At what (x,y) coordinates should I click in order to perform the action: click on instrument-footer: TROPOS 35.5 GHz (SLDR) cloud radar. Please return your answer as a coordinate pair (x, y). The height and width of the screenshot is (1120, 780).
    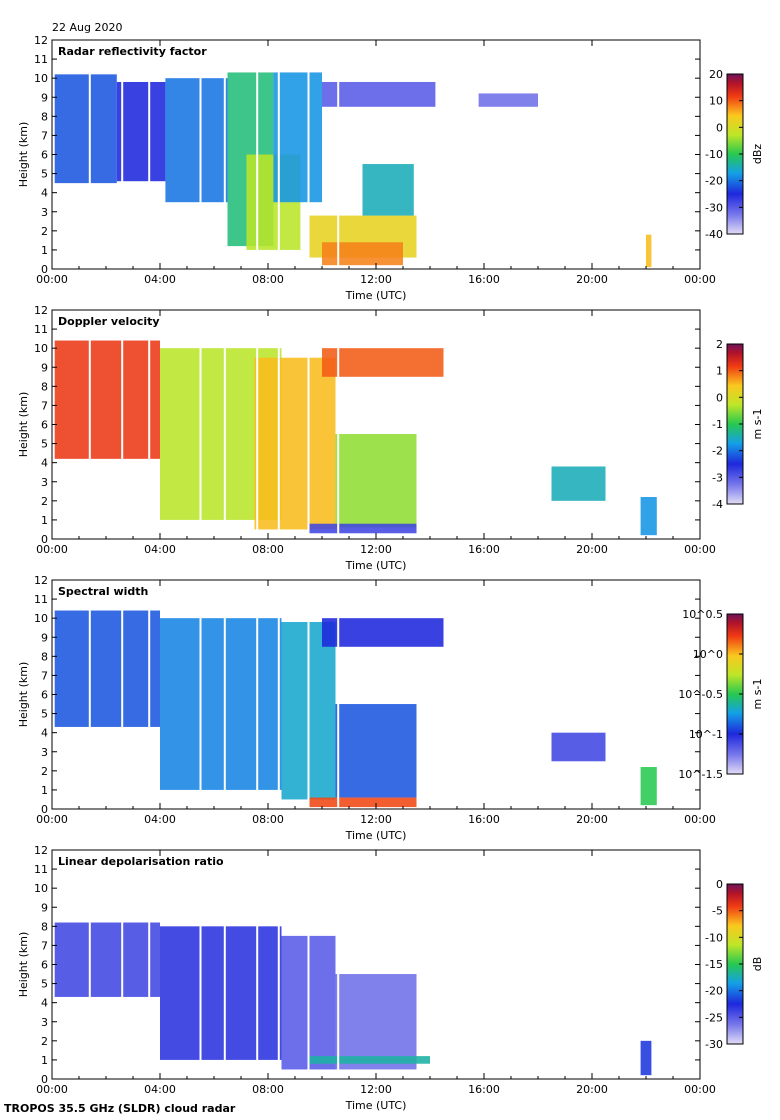
    Looking at the image, I should click on (120, 1108).